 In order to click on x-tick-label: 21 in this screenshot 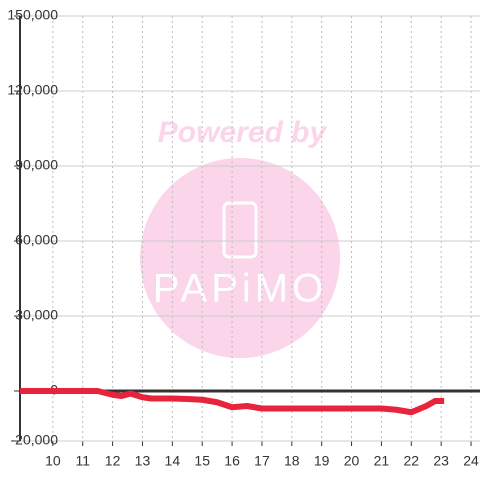, I will do `click(382, 461)`.